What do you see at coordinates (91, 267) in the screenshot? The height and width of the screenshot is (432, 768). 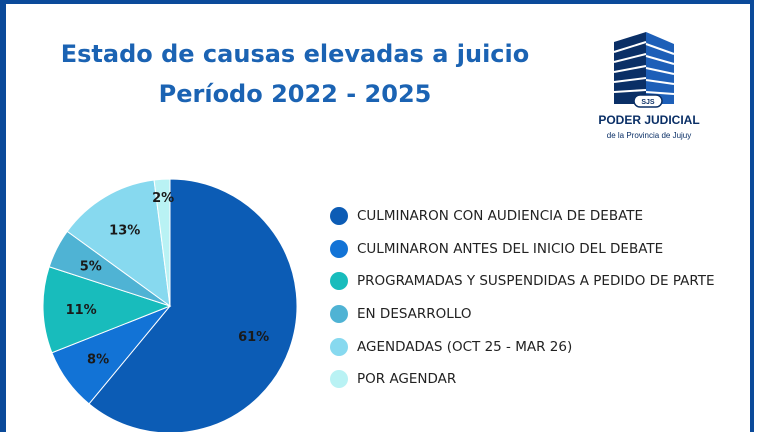 I see `pie-data-label-4: 5%` at bounding box center [91, 267].